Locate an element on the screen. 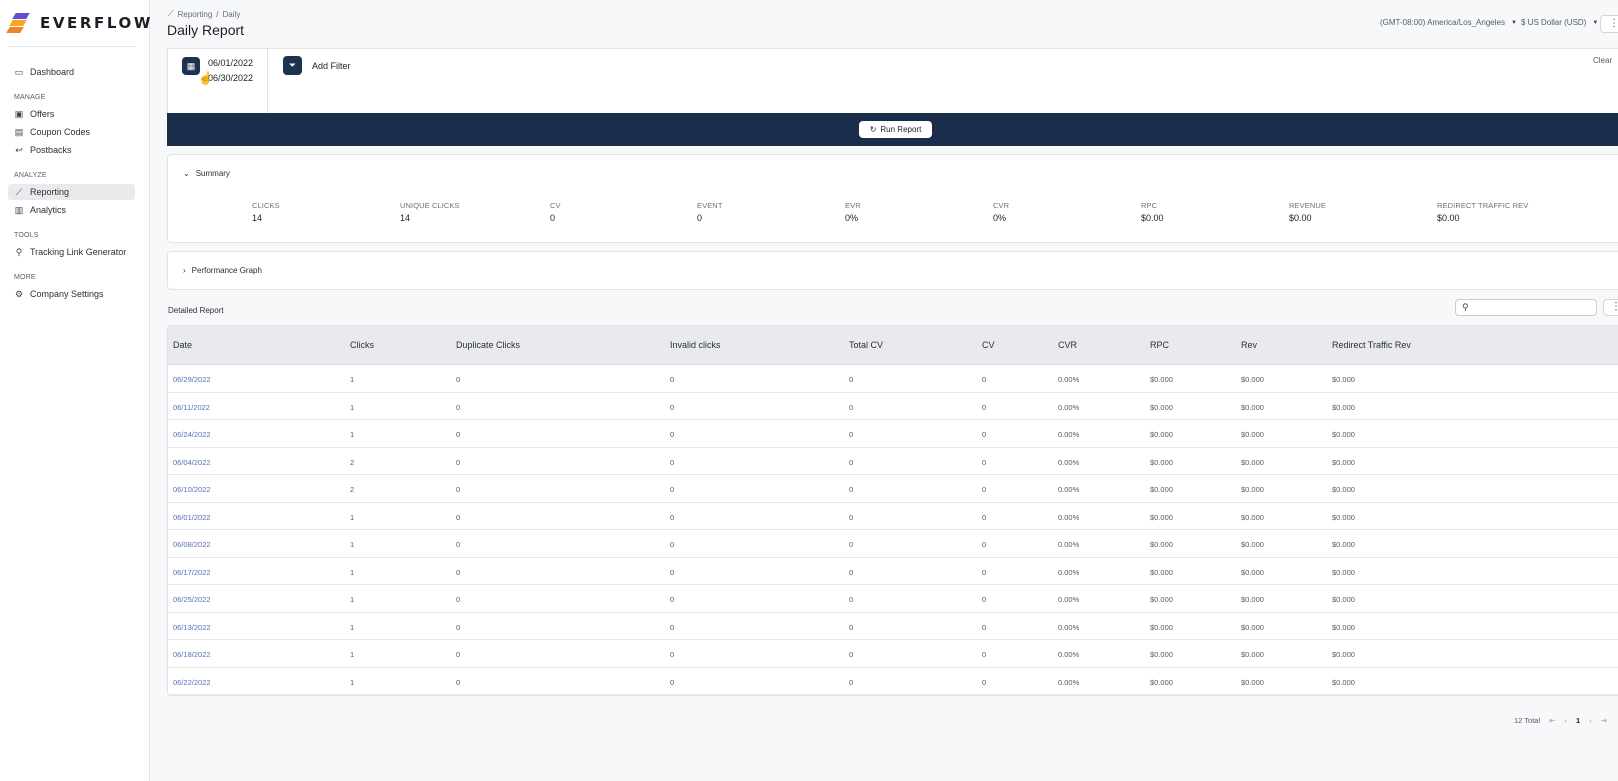 The height and width of the screenshot is (781, 1618). performance-graph-toggle: › Performance Graph is located at coordinates (222, 270).